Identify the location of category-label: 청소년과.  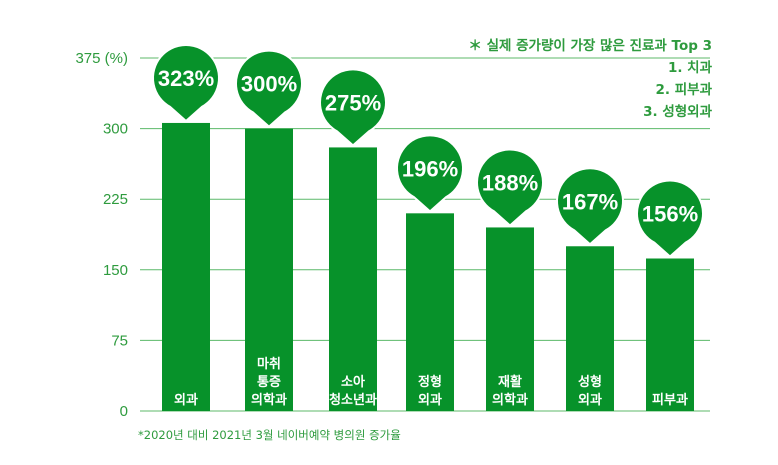
(353, 400).